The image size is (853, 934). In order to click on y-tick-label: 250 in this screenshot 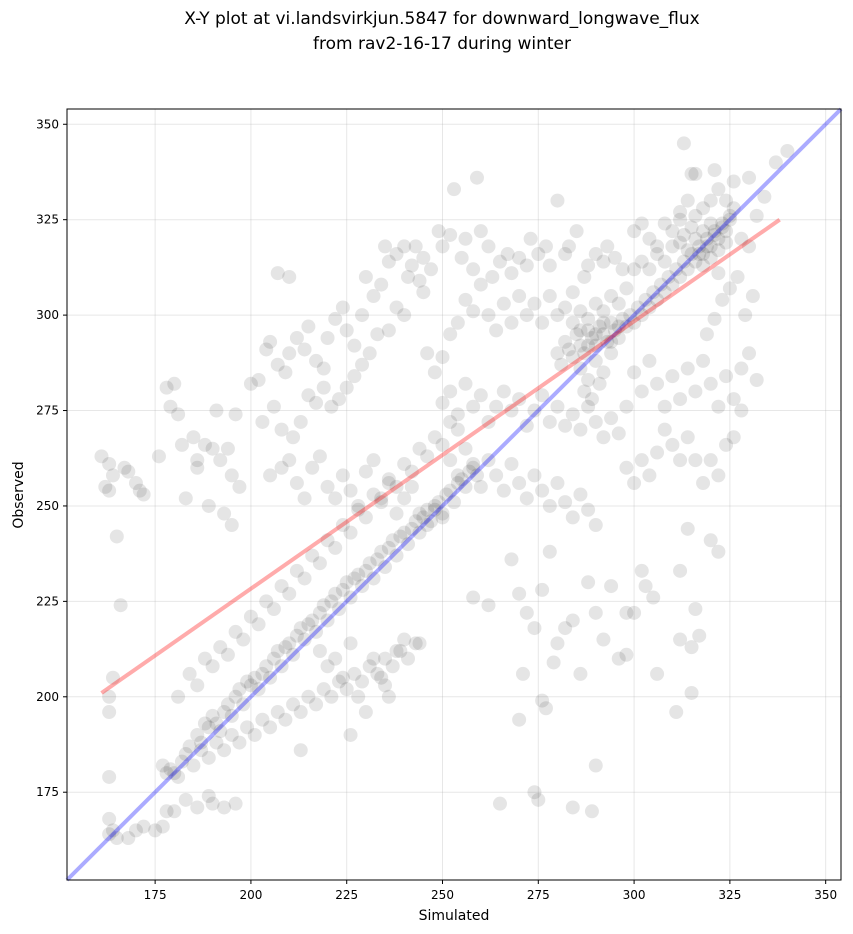, I will do `click(47, 506)`.